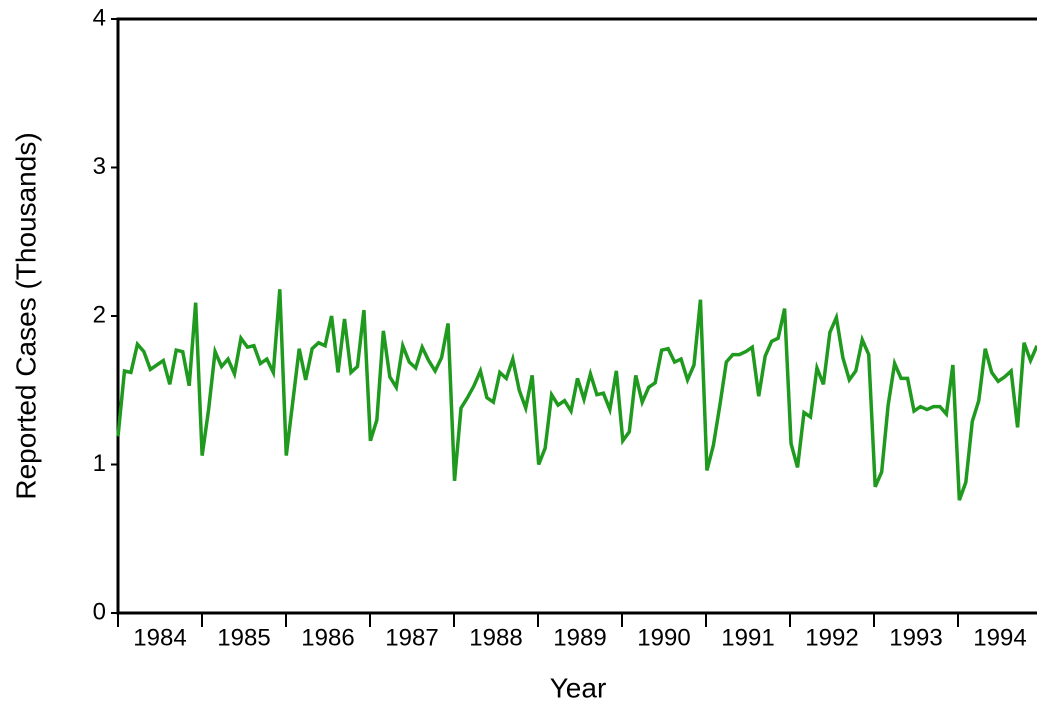 The image size is (1037, 706). I want to click on y-tick-label: 1, so click(99, 463).